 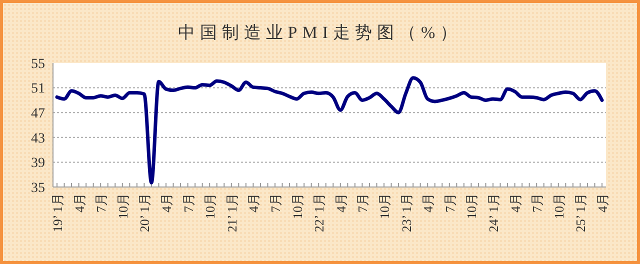 I want to click on x-tick-label: 21’ 1月, so click(x=232, y=212).